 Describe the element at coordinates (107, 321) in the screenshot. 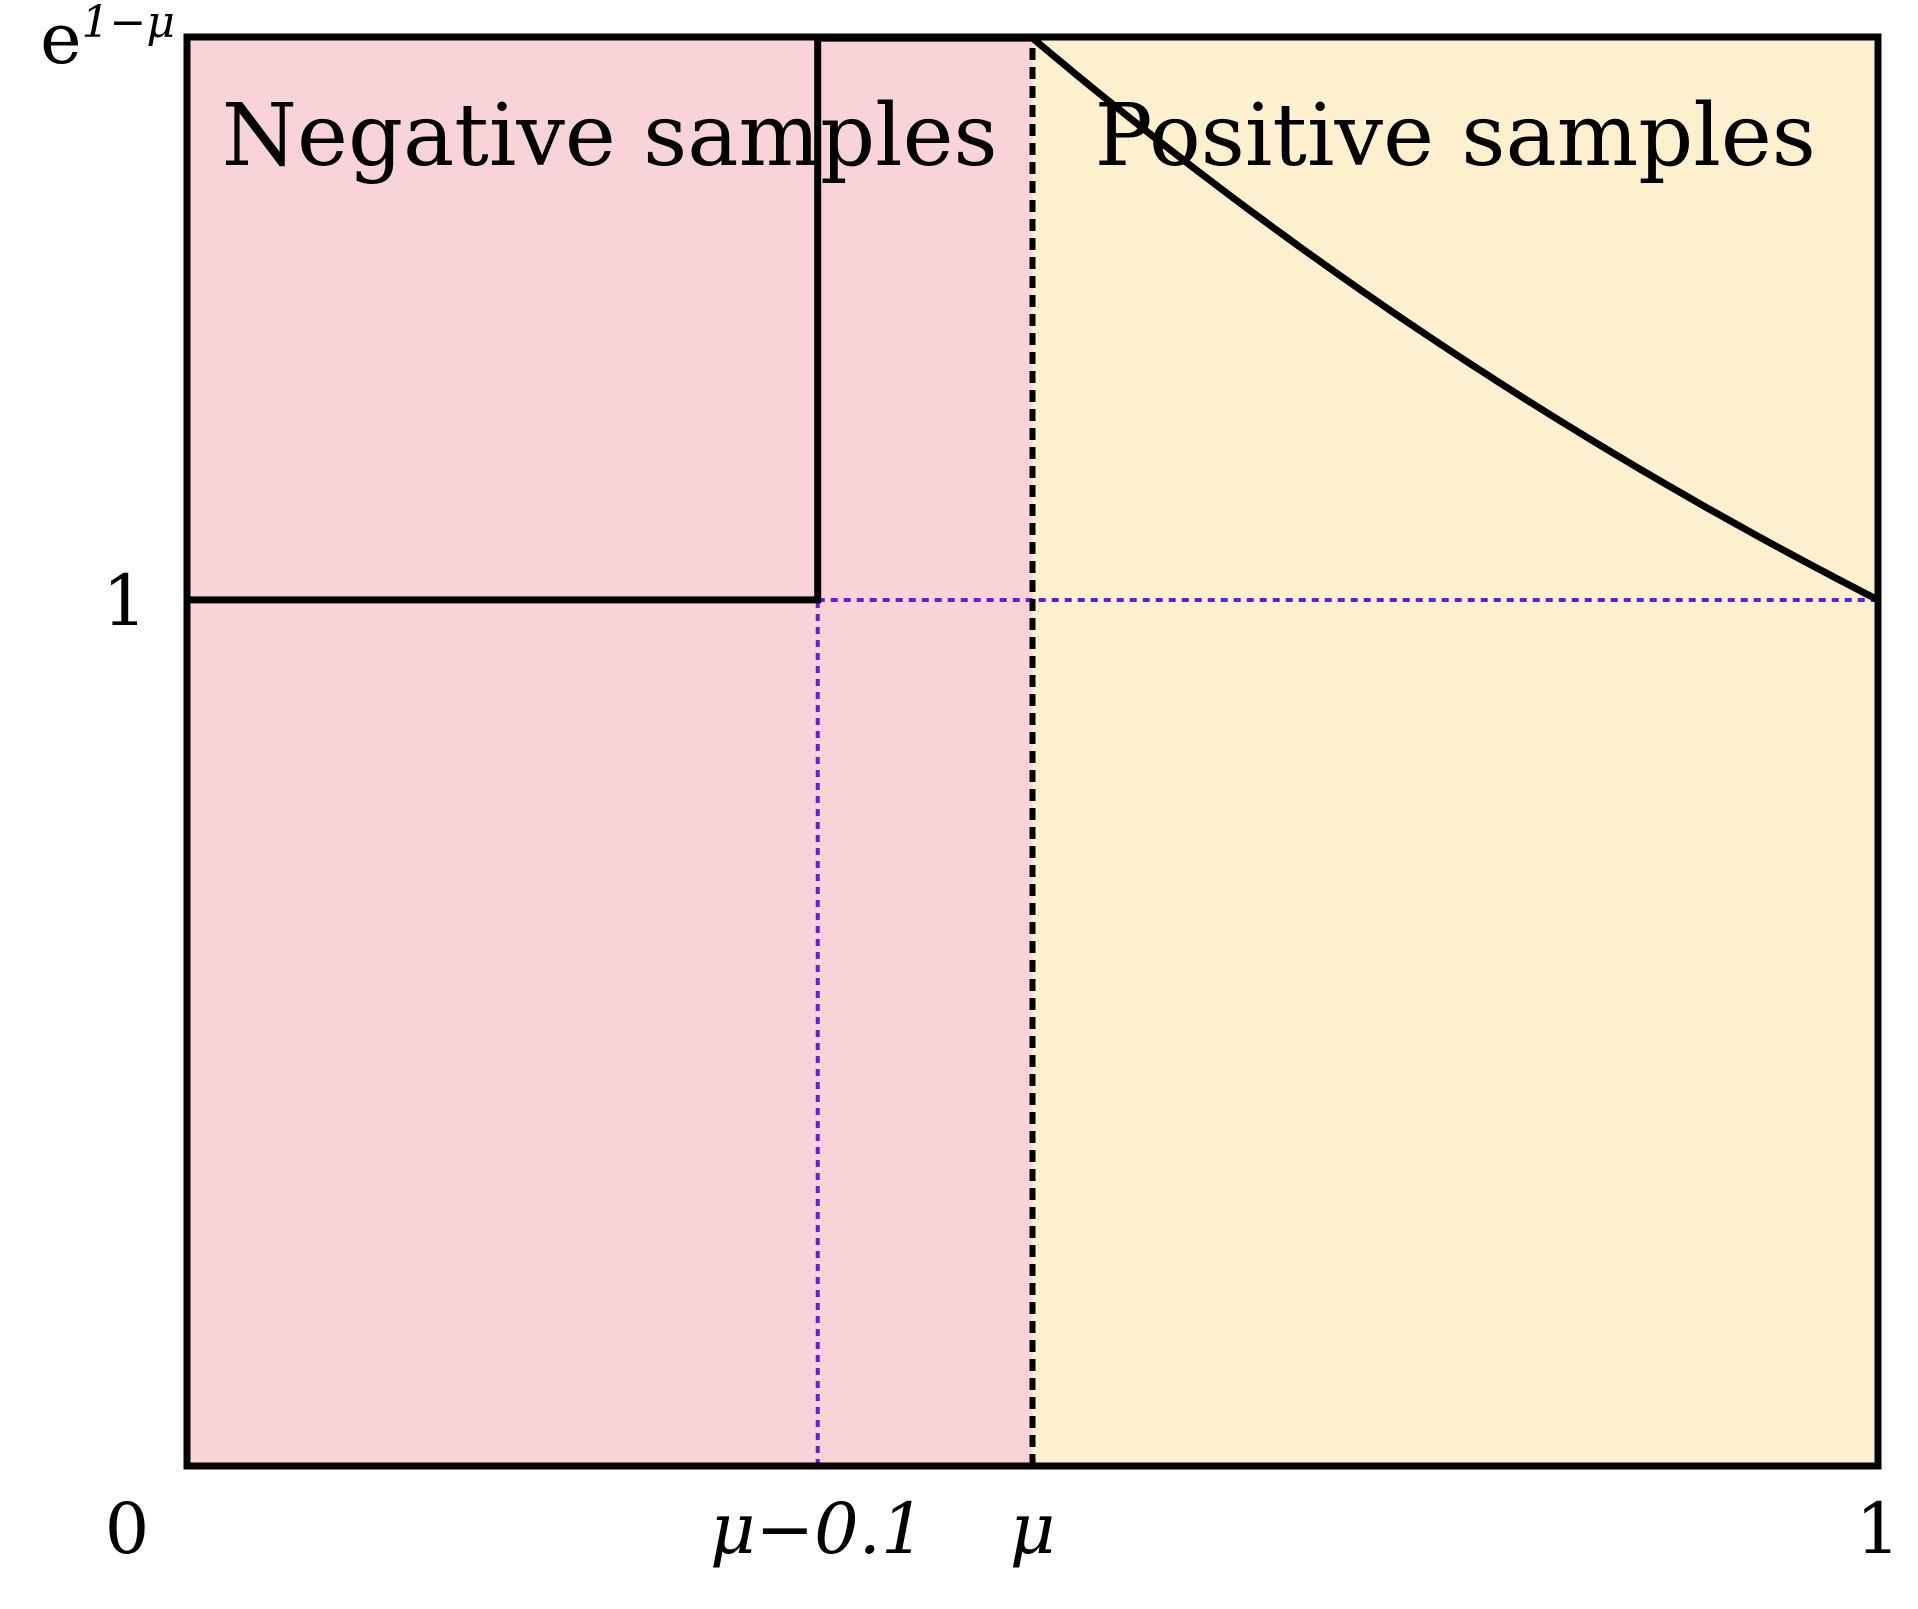

I see `y-tick-layer: 1 e1−μ` at that location.